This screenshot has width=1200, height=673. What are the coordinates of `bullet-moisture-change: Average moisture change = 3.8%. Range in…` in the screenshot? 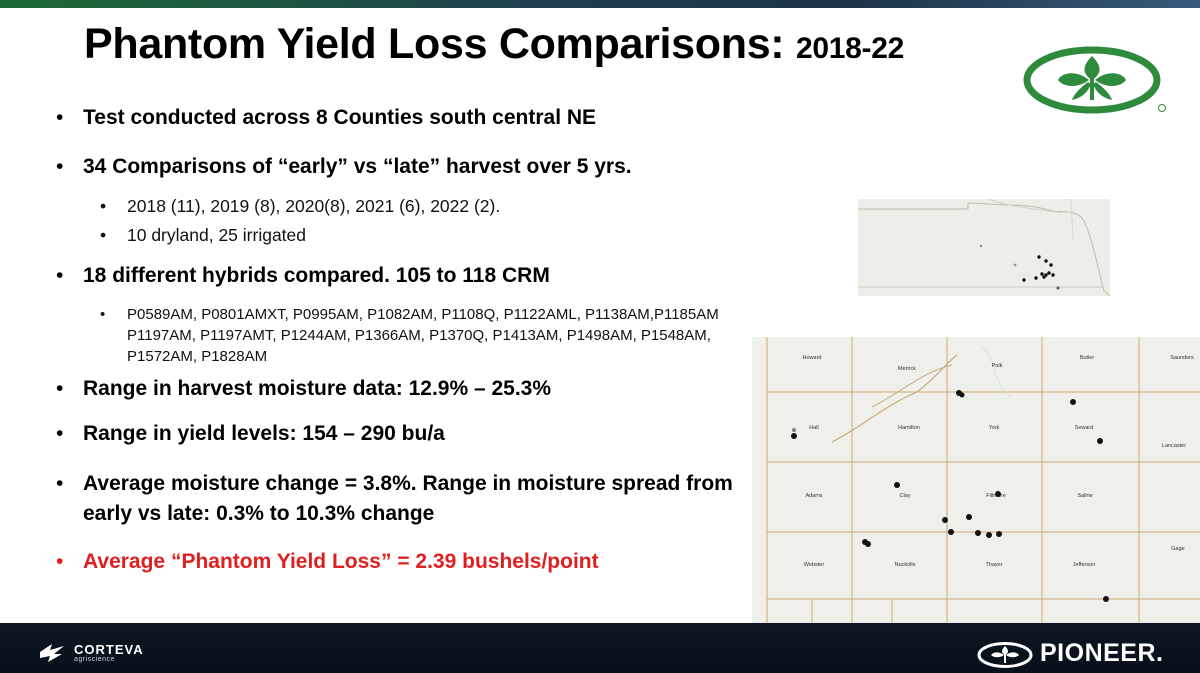 It's located at (406, 499).